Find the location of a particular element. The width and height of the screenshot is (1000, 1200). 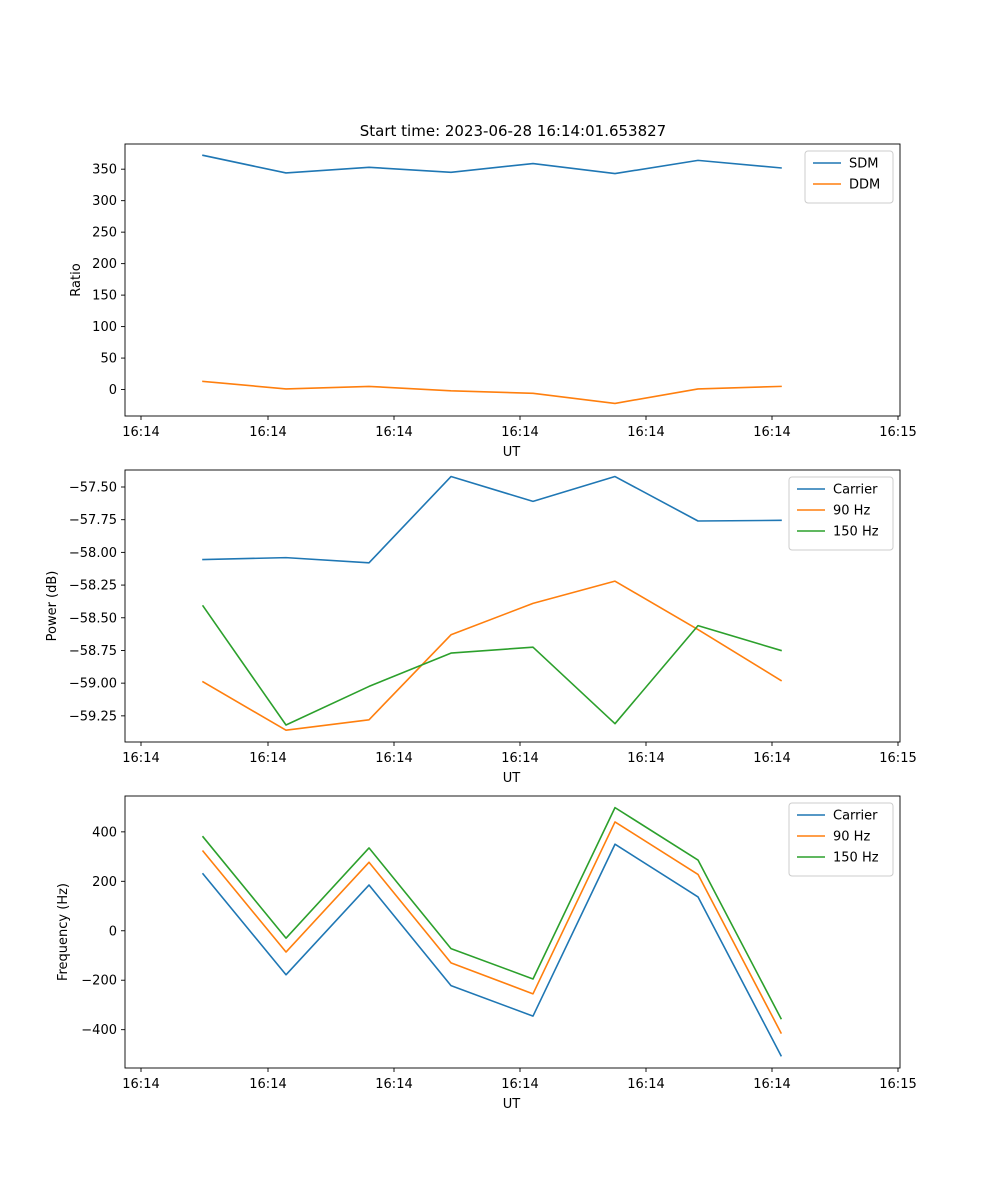

y-tick-label: 100 is located at coordinates (104, 327).